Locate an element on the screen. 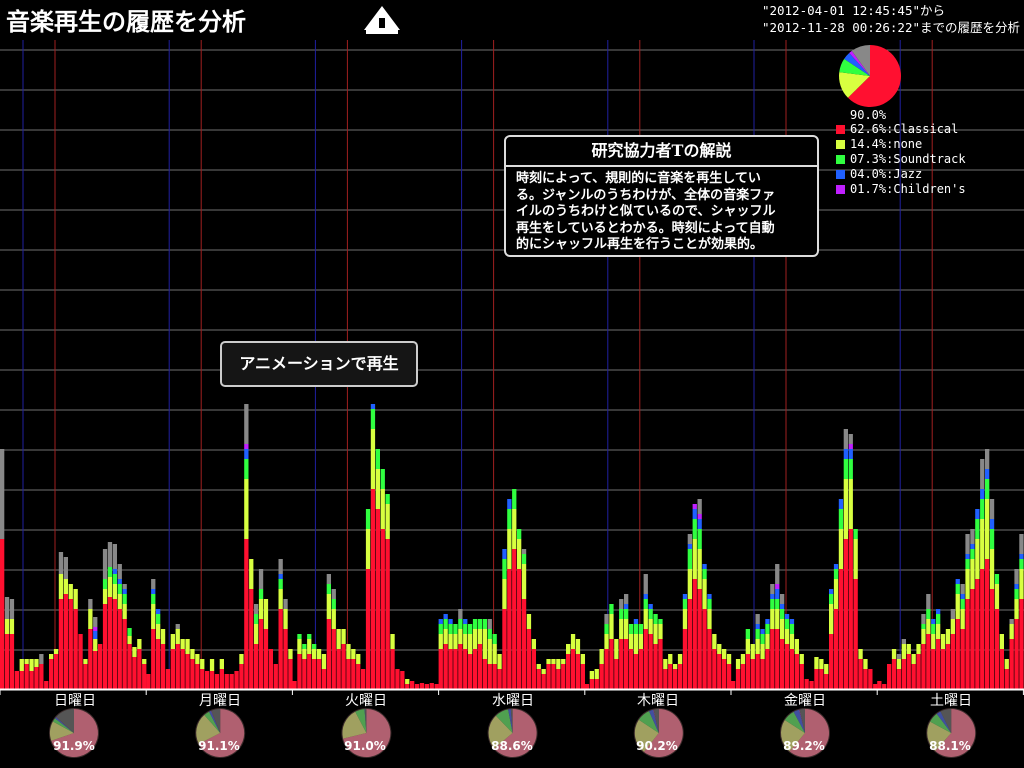 The image size is (1024, 768). commentary-line: る。ジャンルのうちわけが、全体の音楽ファ is located at coordinates (646, 195).